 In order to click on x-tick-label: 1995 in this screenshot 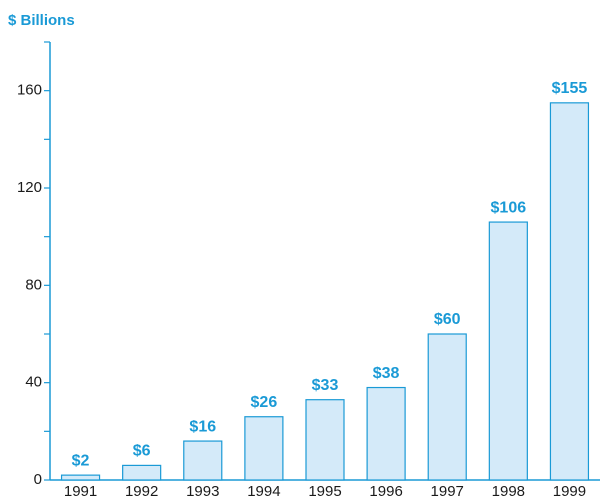, I will do `click(324, 491)`.